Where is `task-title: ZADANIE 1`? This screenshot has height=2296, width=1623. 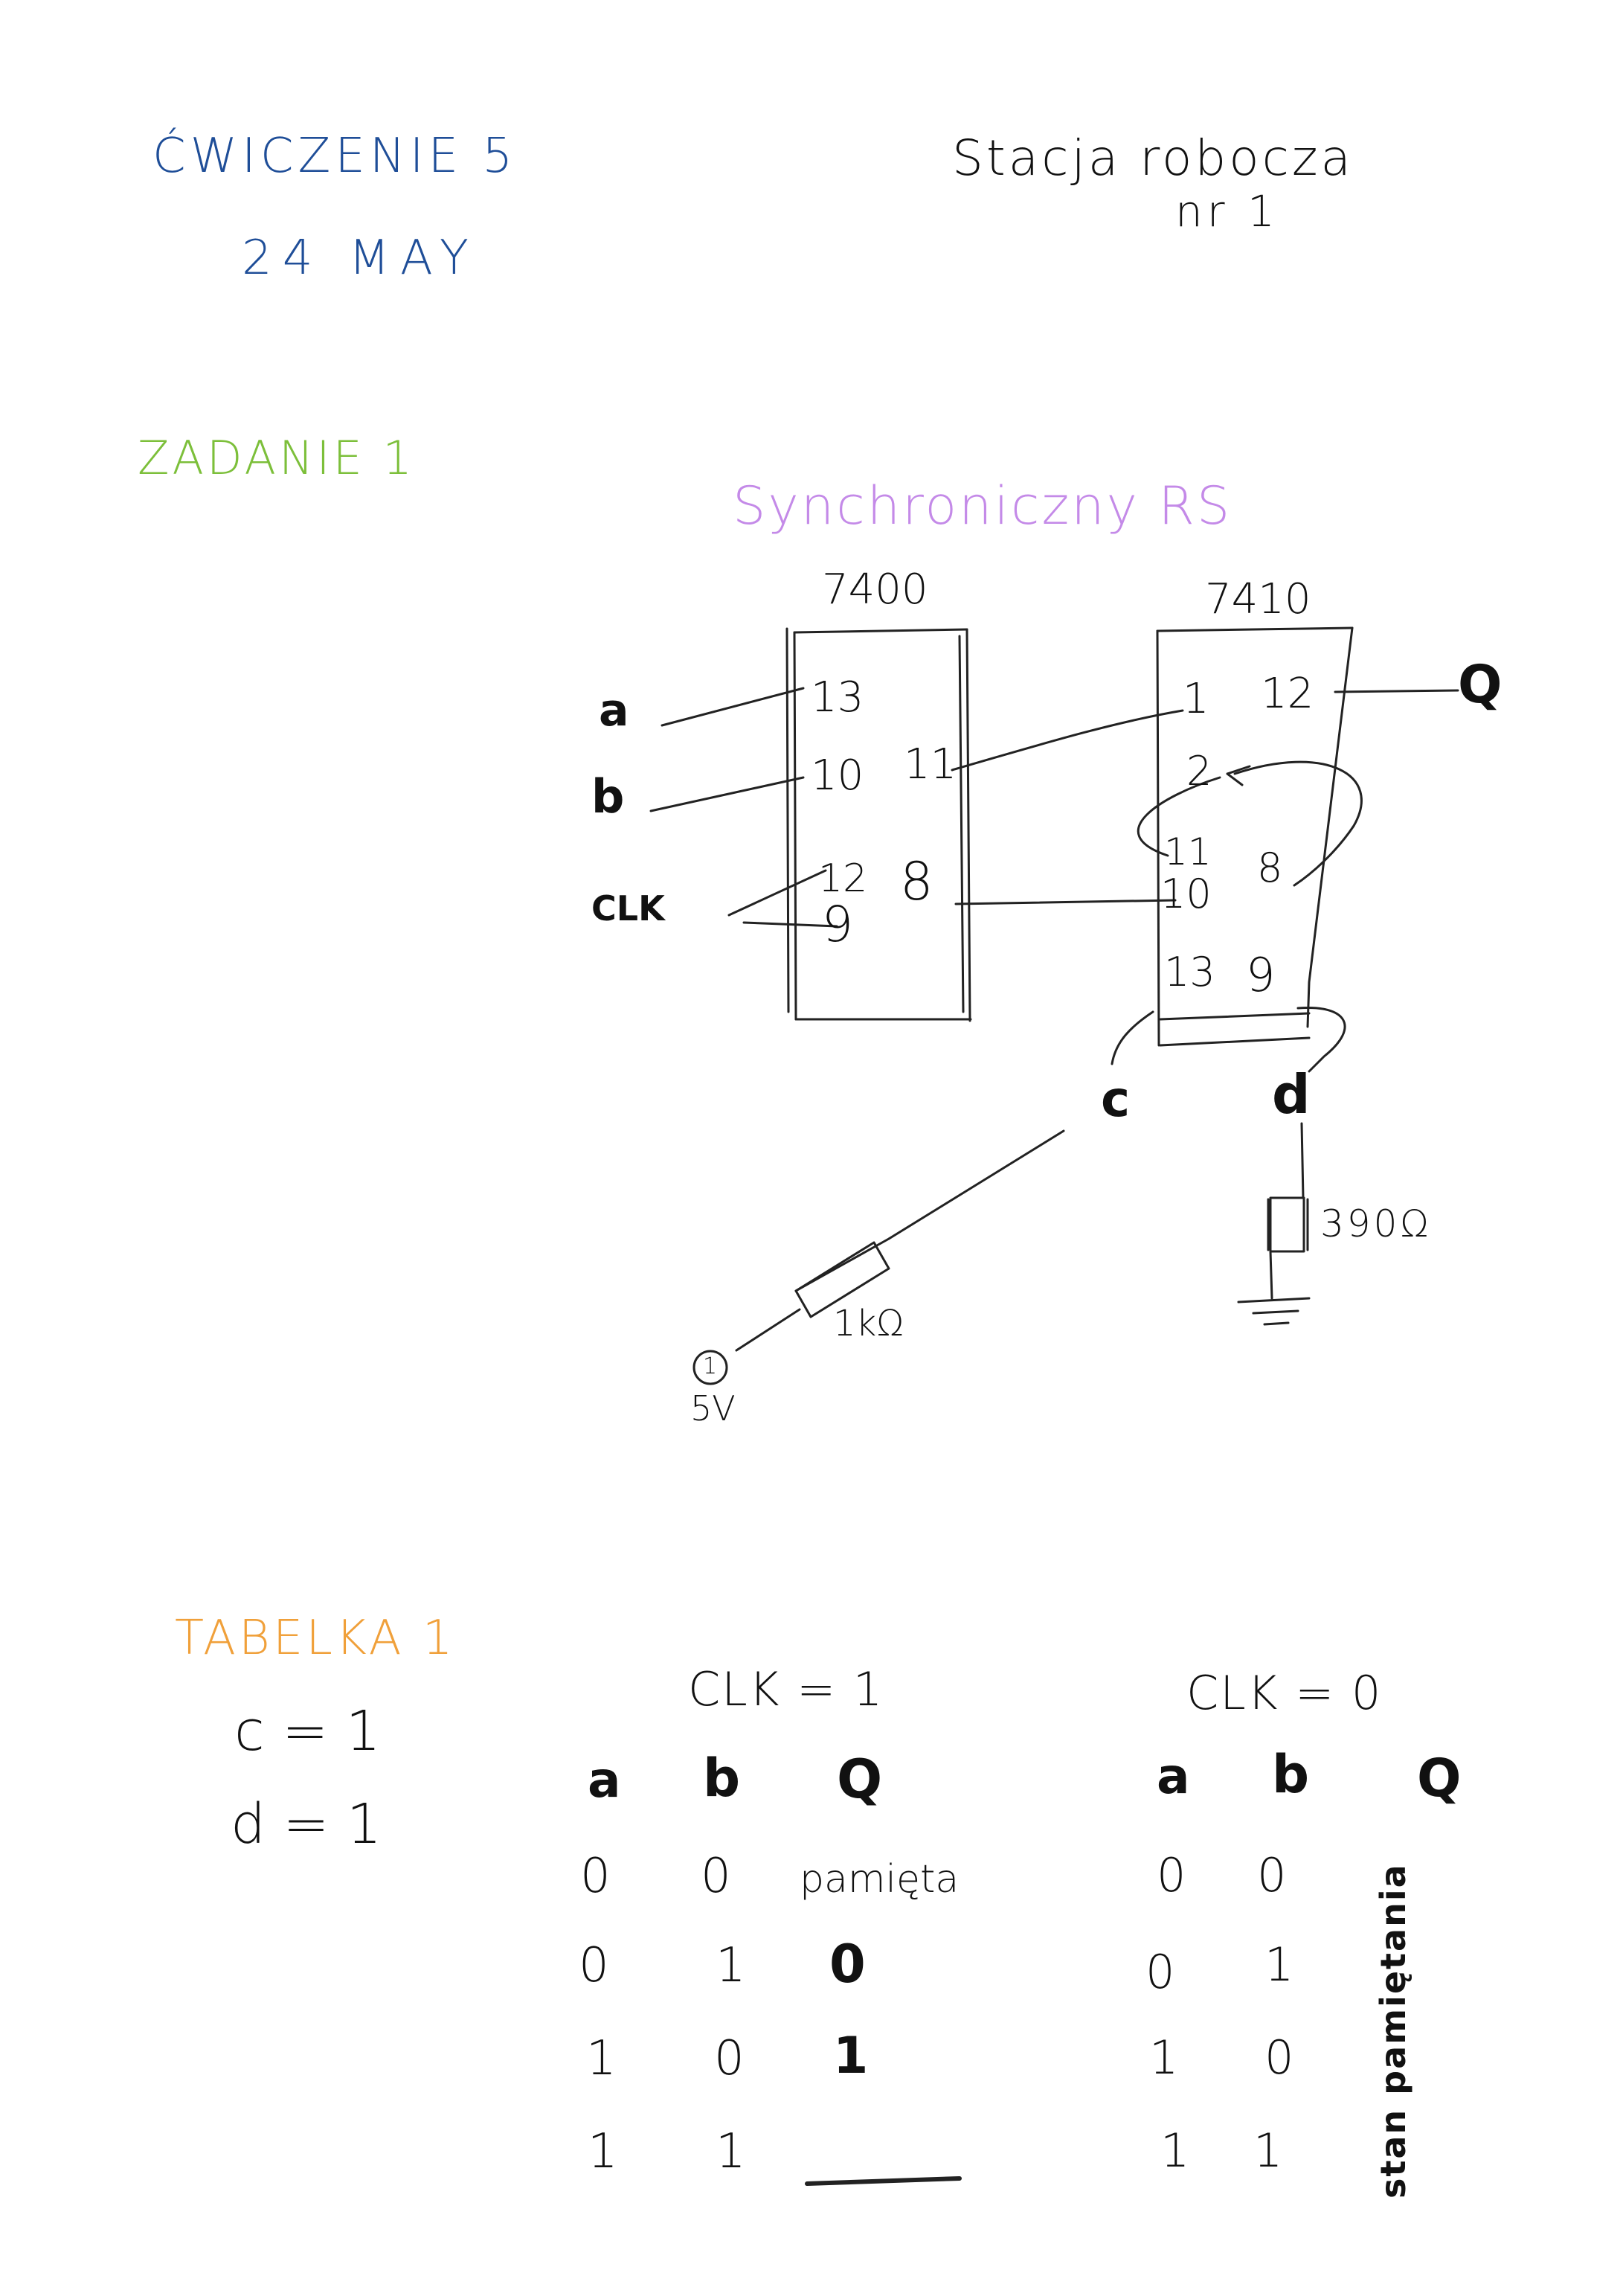
task-title: ZADANIE 1 is located at coordinates (276, 458).